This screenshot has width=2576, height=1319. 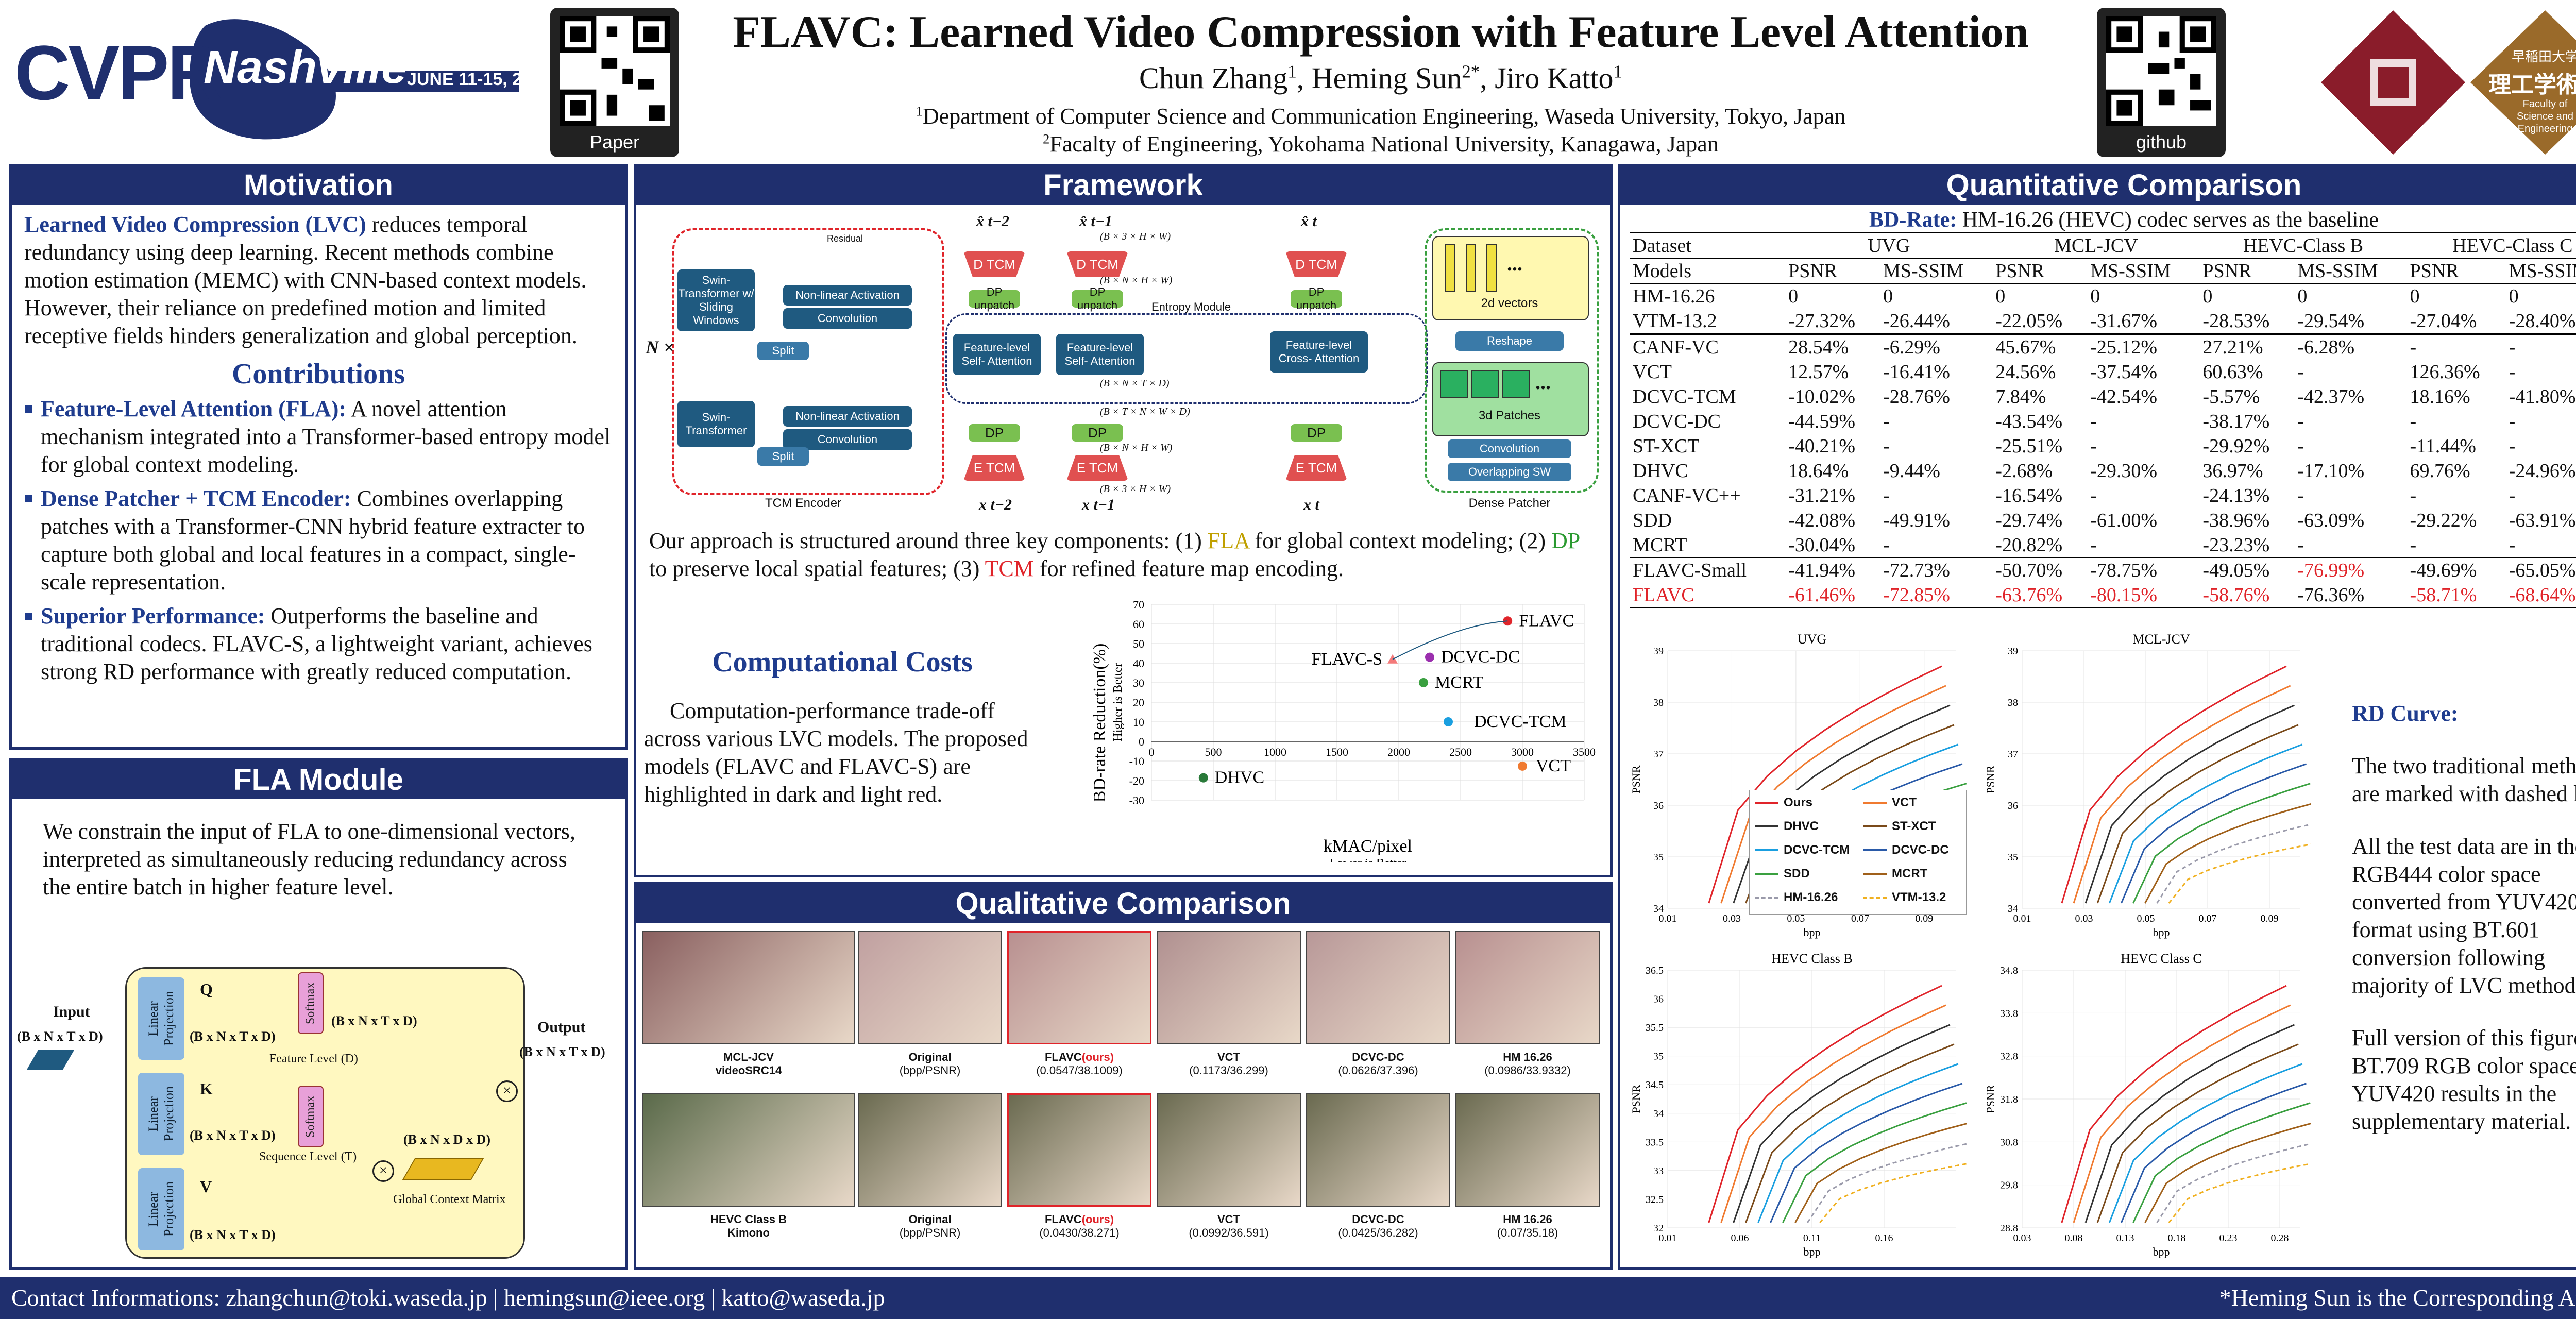 What do you see at coordinates (995, 504) in the screenshot?
I see `x-t2: x t−2` at bounding box center [995, 504].